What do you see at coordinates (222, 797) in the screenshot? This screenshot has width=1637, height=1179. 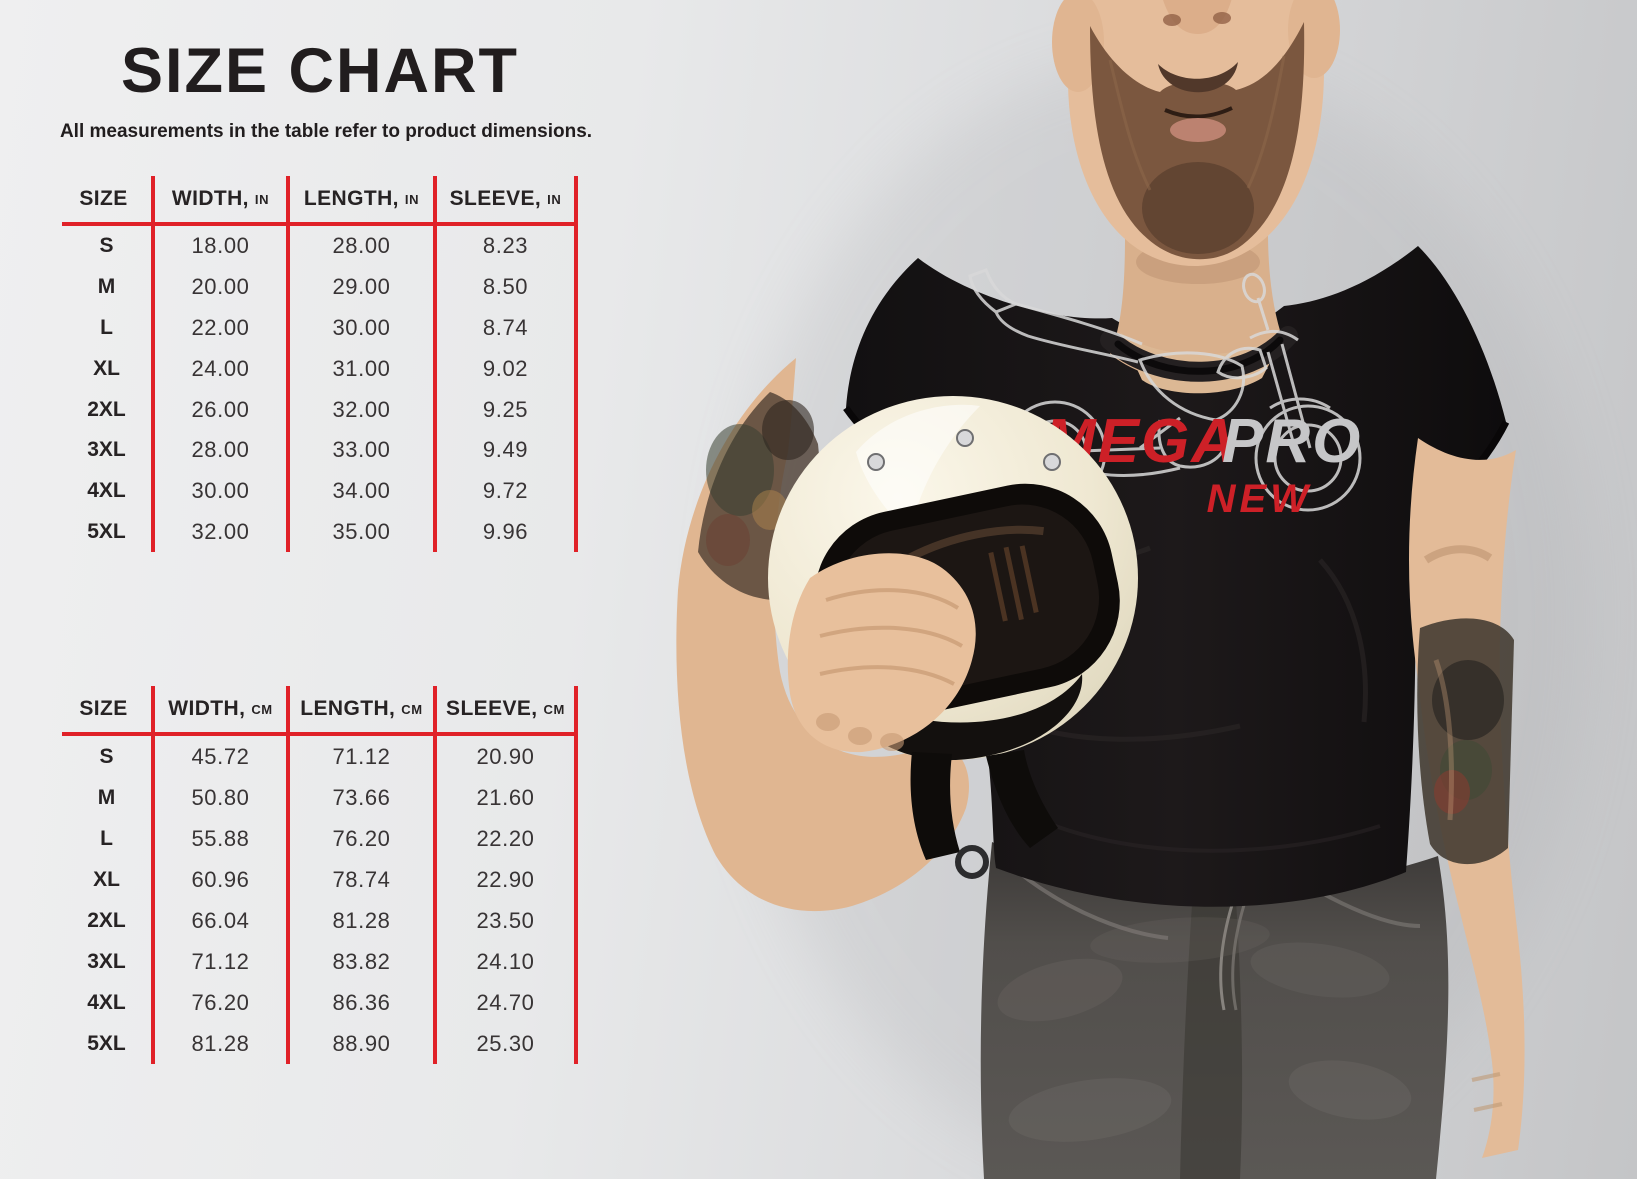 I see `width-cell: 50.80` at bounding box center [222, 797].